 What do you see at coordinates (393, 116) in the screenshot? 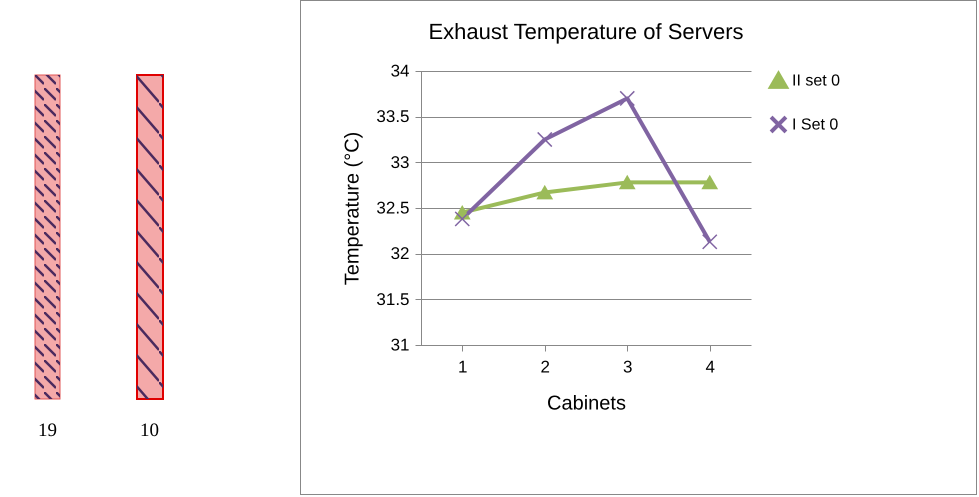
I see `y-tick-label: 33.5` at bounding box center [393, 116].